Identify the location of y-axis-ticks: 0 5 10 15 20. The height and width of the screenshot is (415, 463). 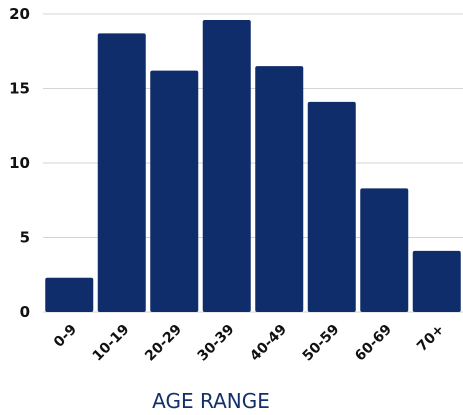
(19, 163).